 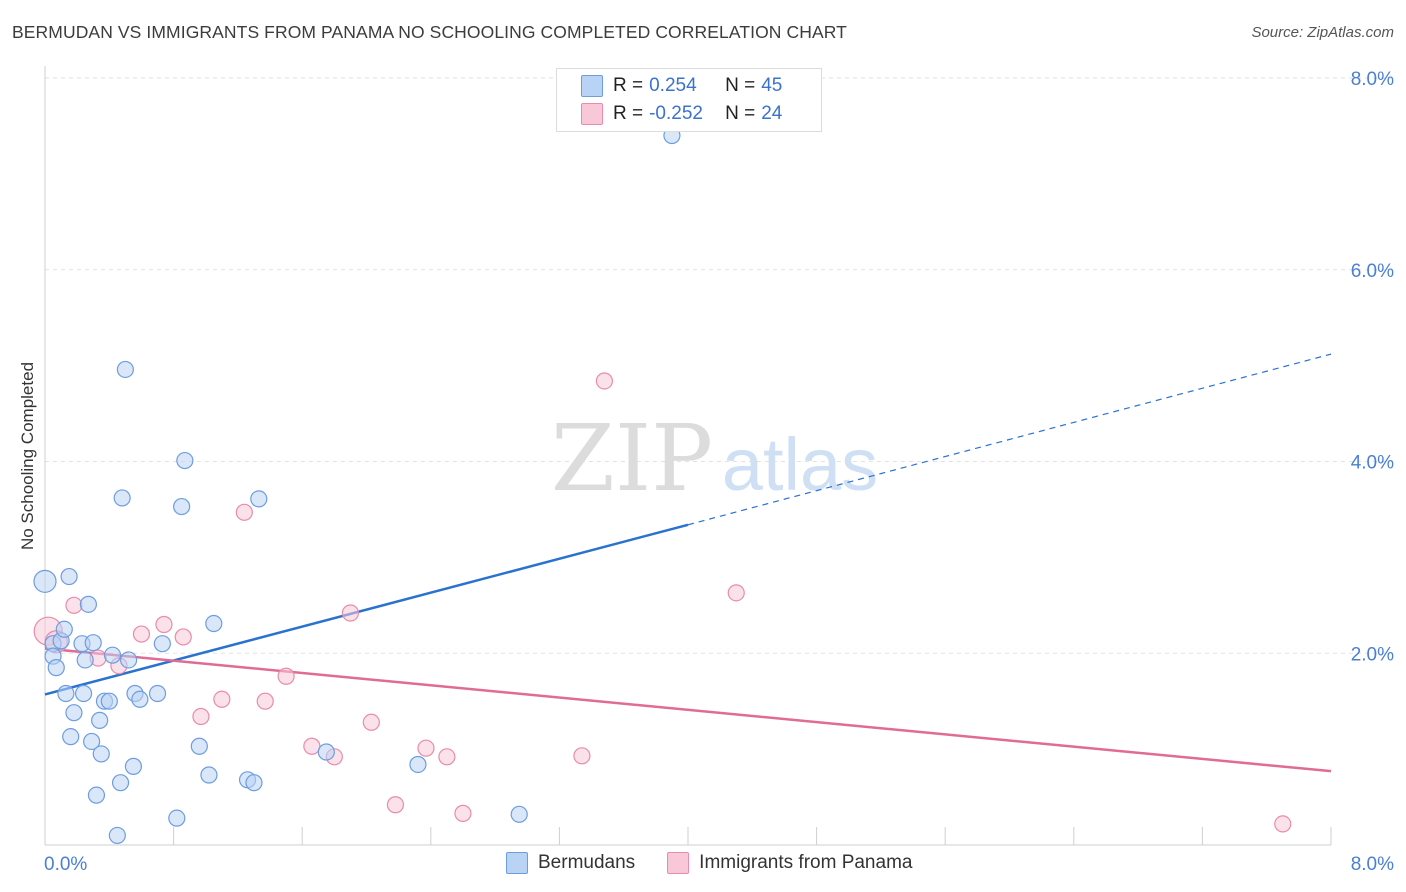 I want to click on watermark-zip: ZIP, so click(x=632, y=458).